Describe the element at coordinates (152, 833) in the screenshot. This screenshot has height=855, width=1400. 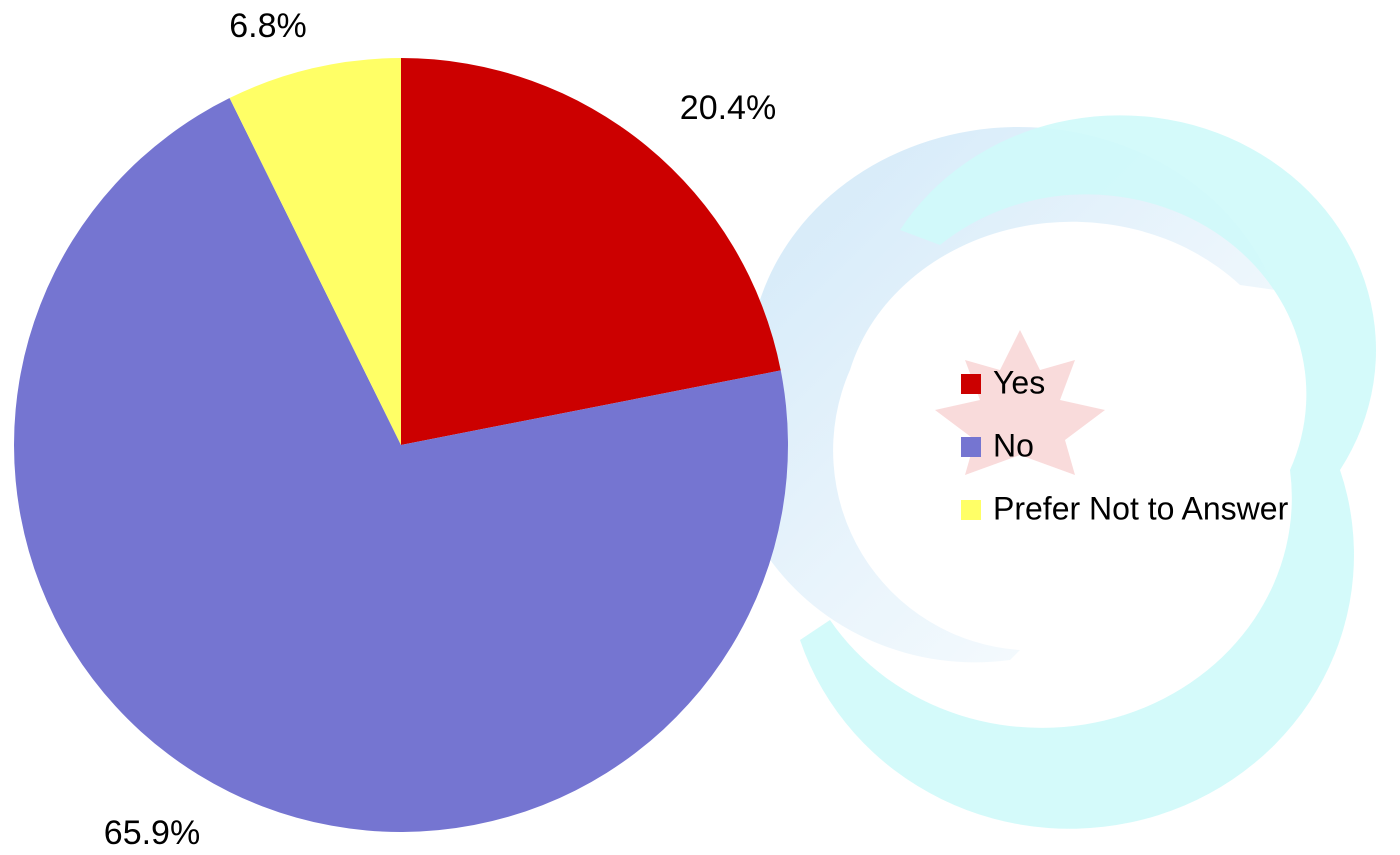
I see `data-label: 65.9%` at that location.